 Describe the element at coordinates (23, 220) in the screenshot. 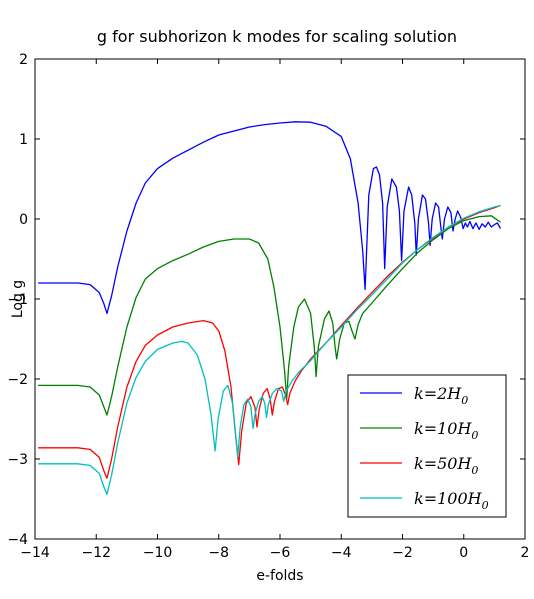

I see `y-tick-label: 0` at that location.